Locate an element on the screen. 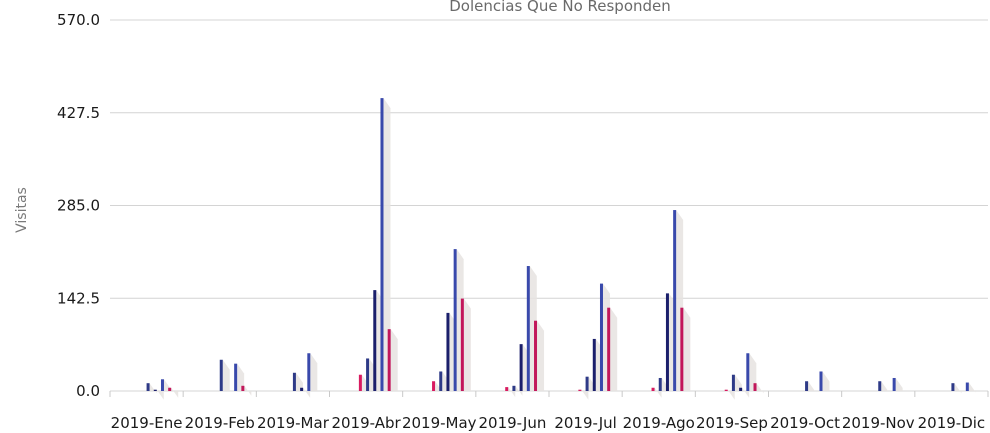 The image size is (990, 433). x-tick-label: 2019-Sep is located at coordinates (732, 423).